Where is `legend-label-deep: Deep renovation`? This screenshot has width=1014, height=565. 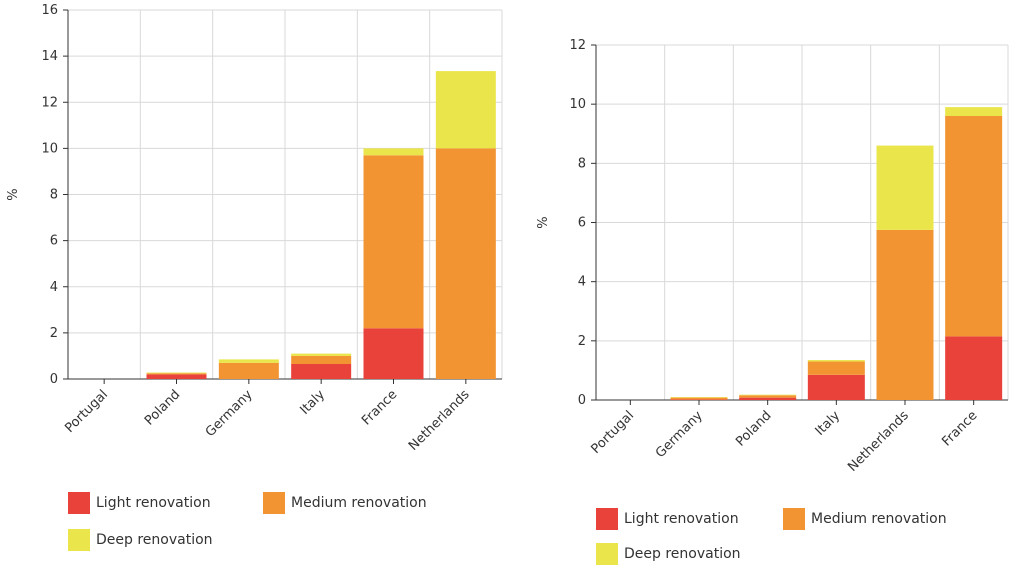 legend-label-deep: Deep renovation is located at coordinates (154, 540).